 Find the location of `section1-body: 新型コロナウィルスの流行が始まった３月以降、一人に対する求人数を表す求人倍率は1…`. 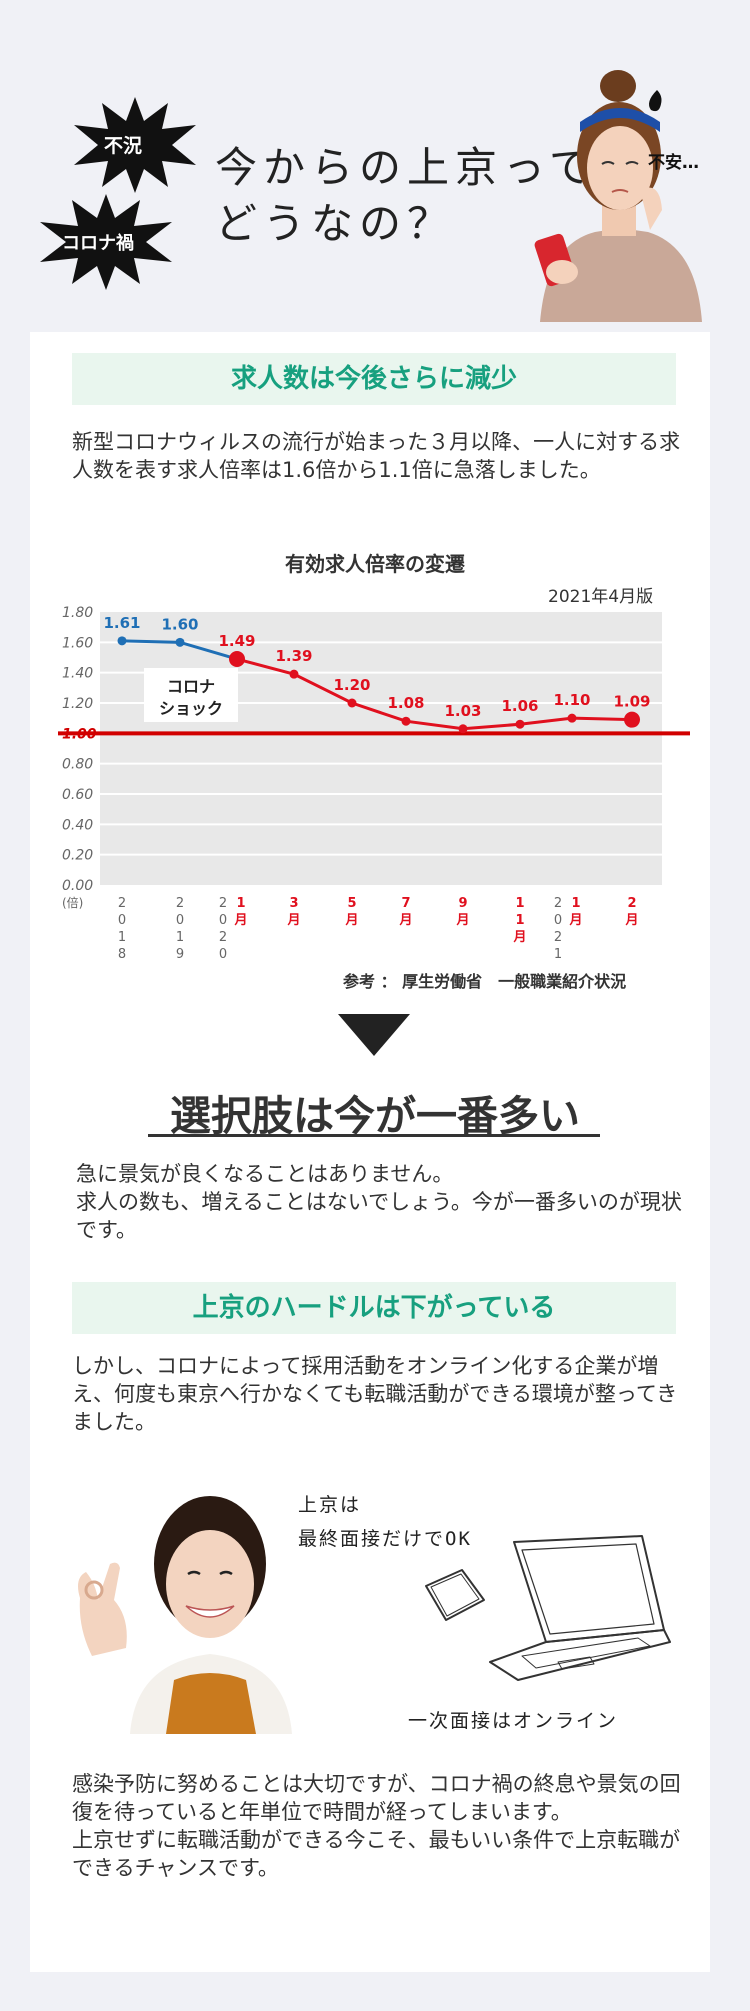

section1-body: 新型コロナウィルスの流行が始まった３月以降、一人に対する求人数を表す求人倍率は1… is located at coordinates (376, 456).